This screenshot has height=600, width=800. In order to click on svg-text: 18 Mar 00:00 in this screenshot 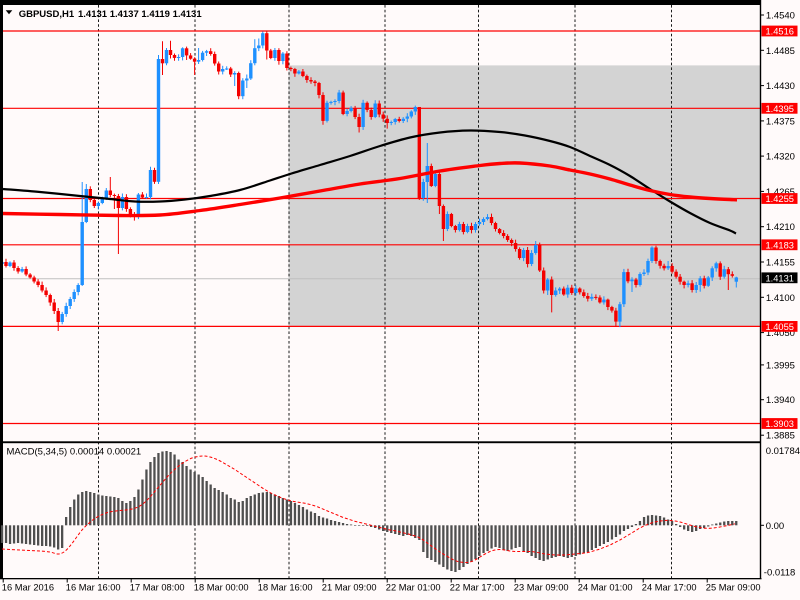, I will do `click(221, 588)`.